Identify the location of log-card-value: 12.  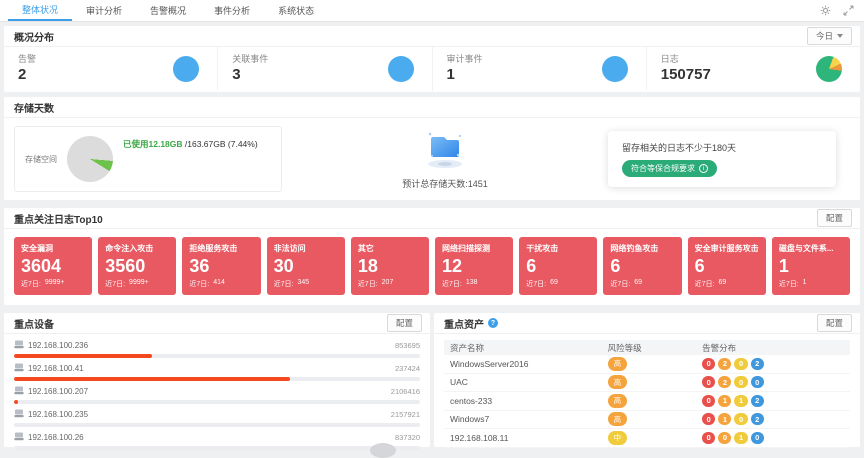
(452, 266).